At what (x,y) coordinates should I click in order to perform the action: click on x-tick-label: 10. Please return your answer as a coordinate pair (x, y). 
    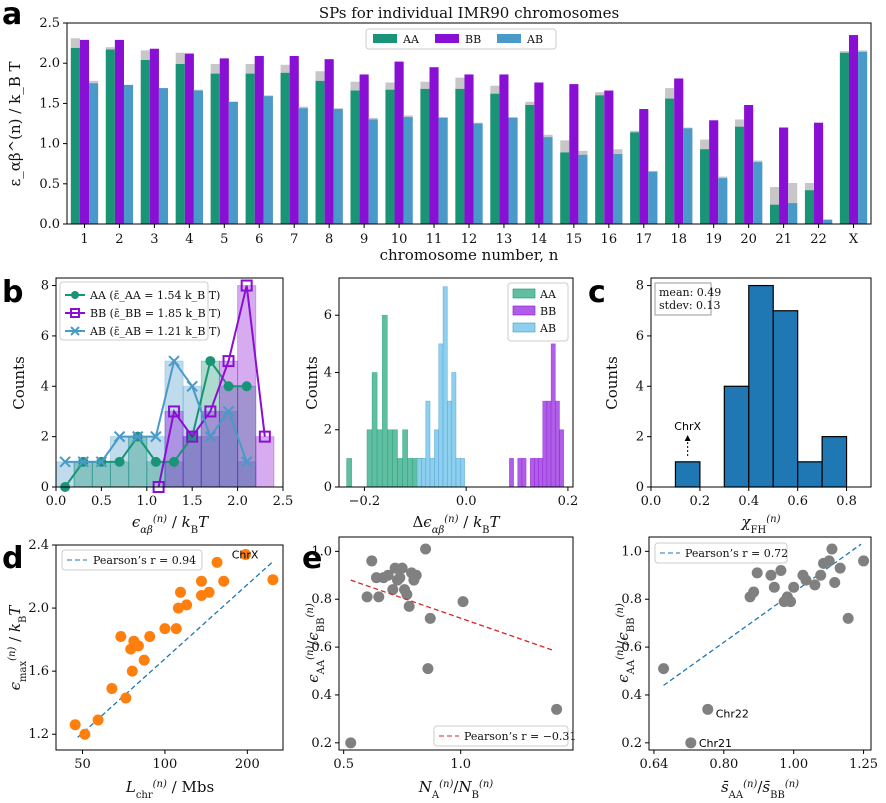
    Looking at the image, I should click on (399, 239).